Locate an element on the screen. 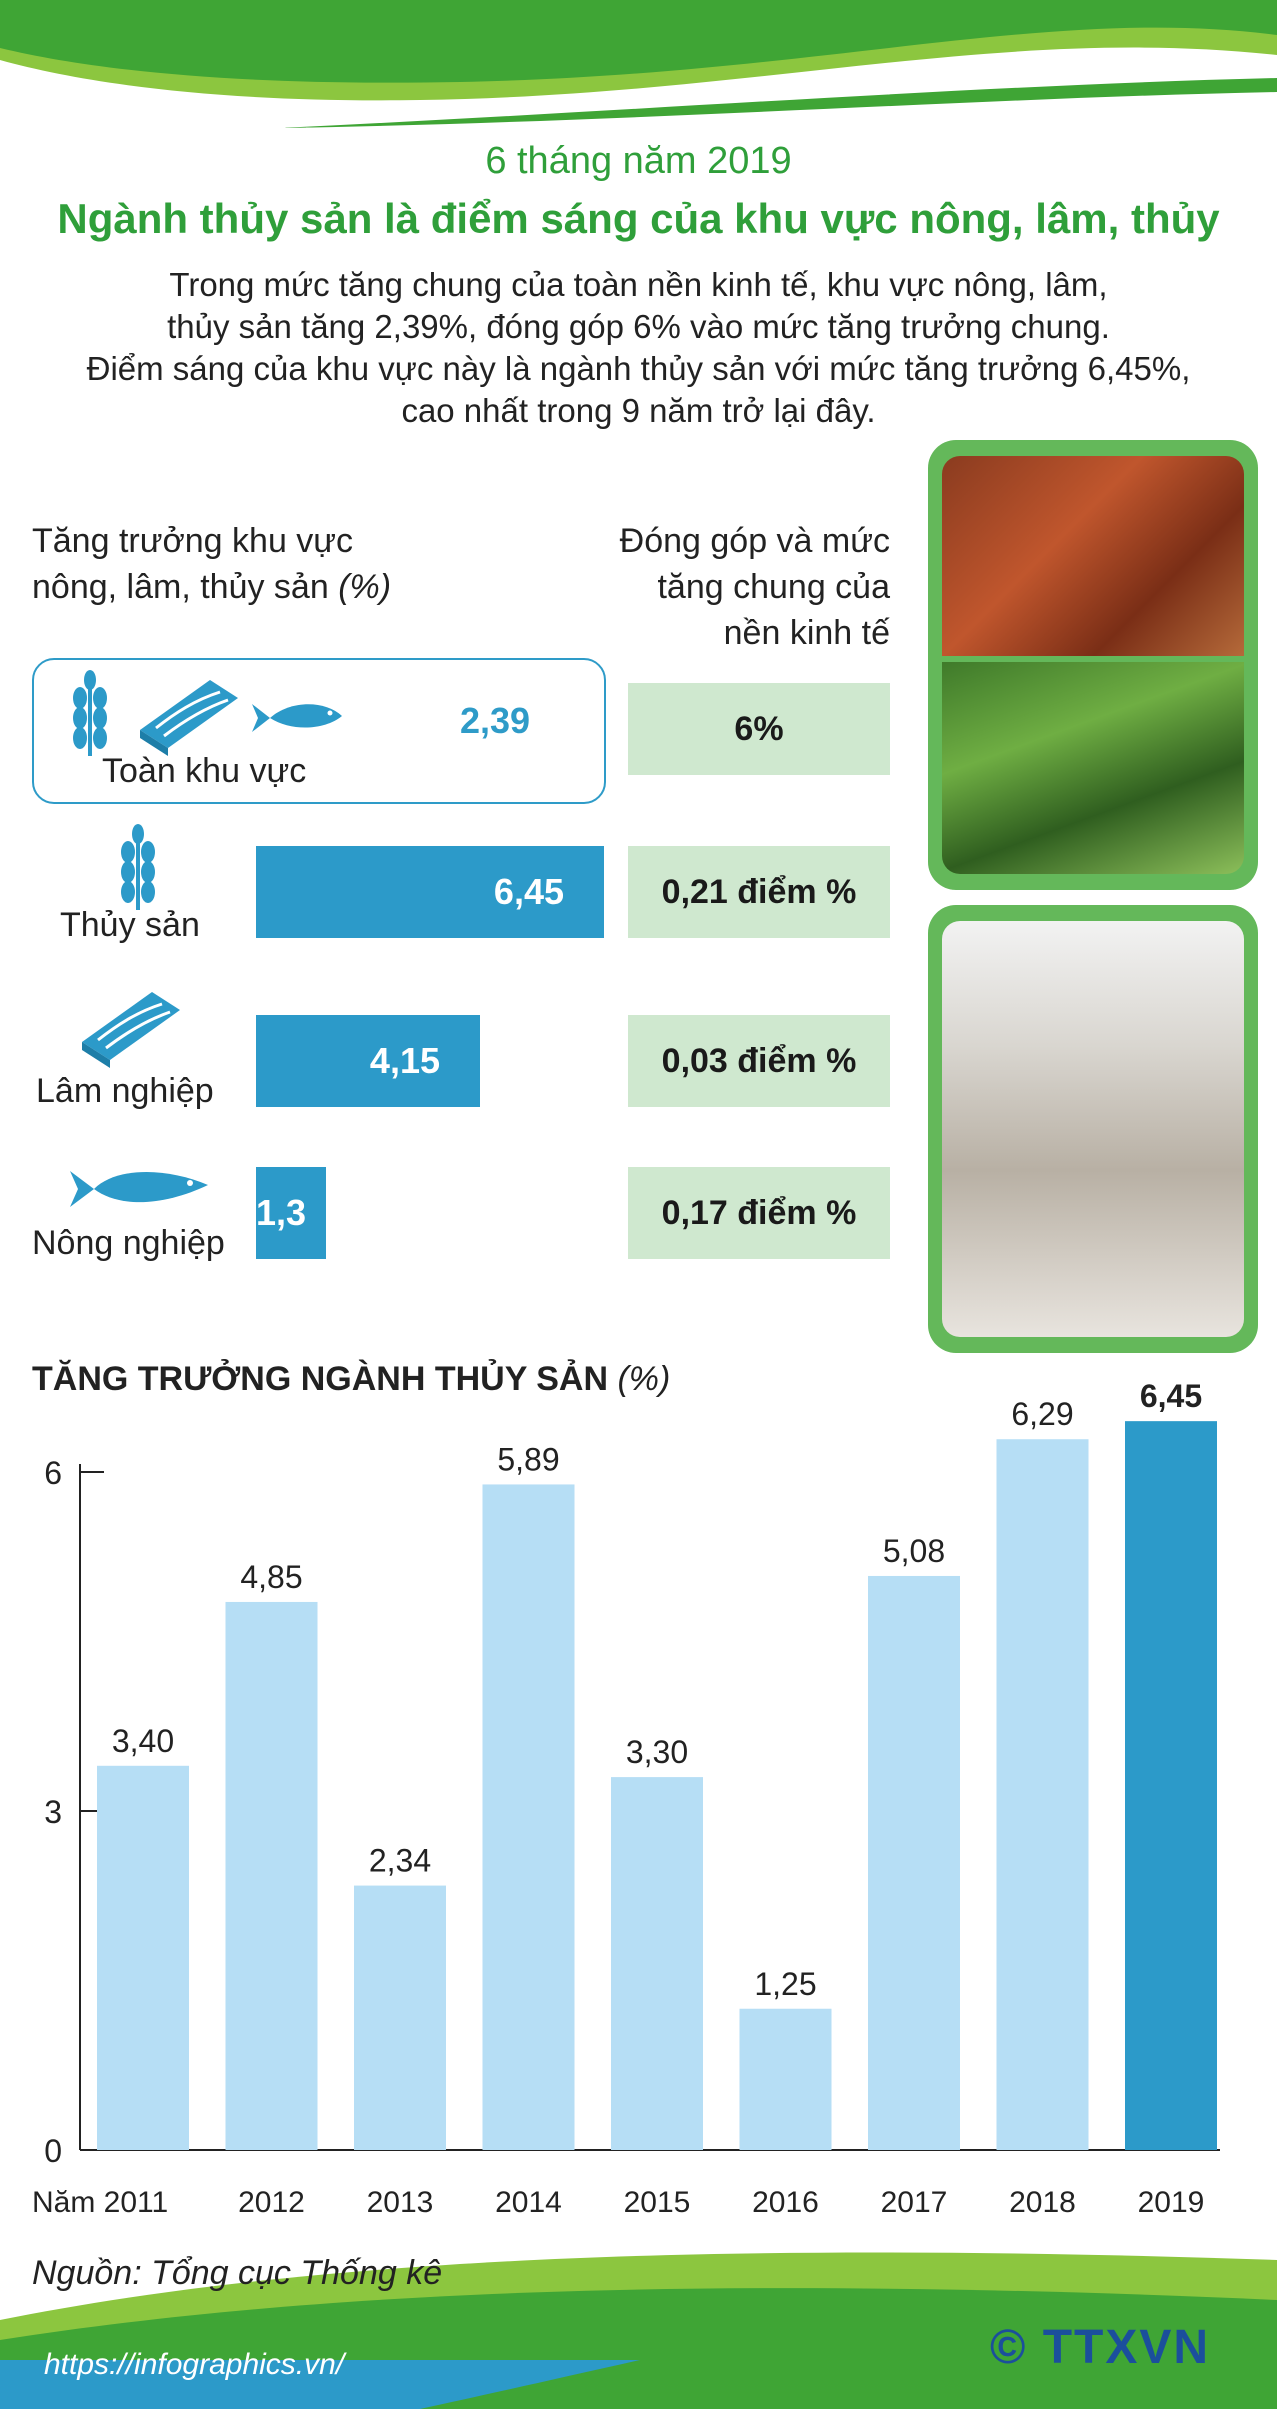 The image size is (1277, 2409). x-tick-label: 2016 is located at coordinates (785, 2202).